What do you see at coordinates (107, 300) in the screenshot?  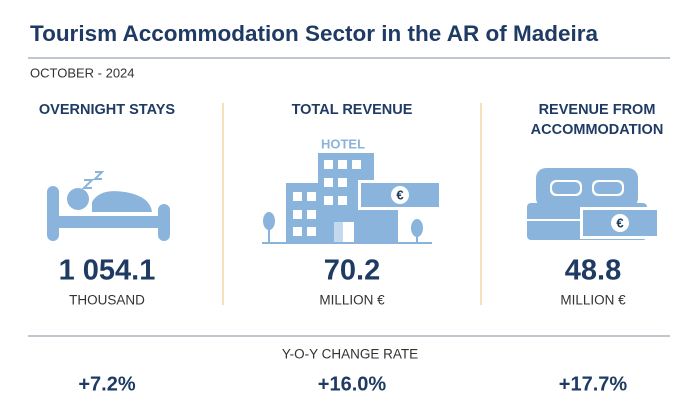 I see `metric-unit: THOUSAND` at bounding box center [107, 300].